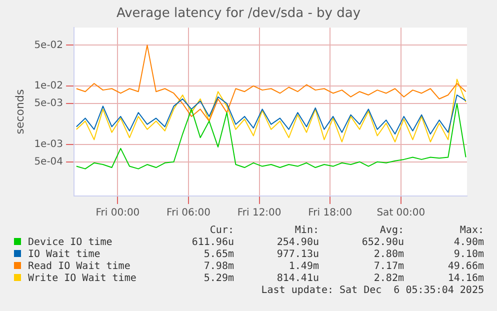  What do you see at coordinates (388, 279) in the screenshot?
I see `text: 2.82m` at bounding box center [388, 279].